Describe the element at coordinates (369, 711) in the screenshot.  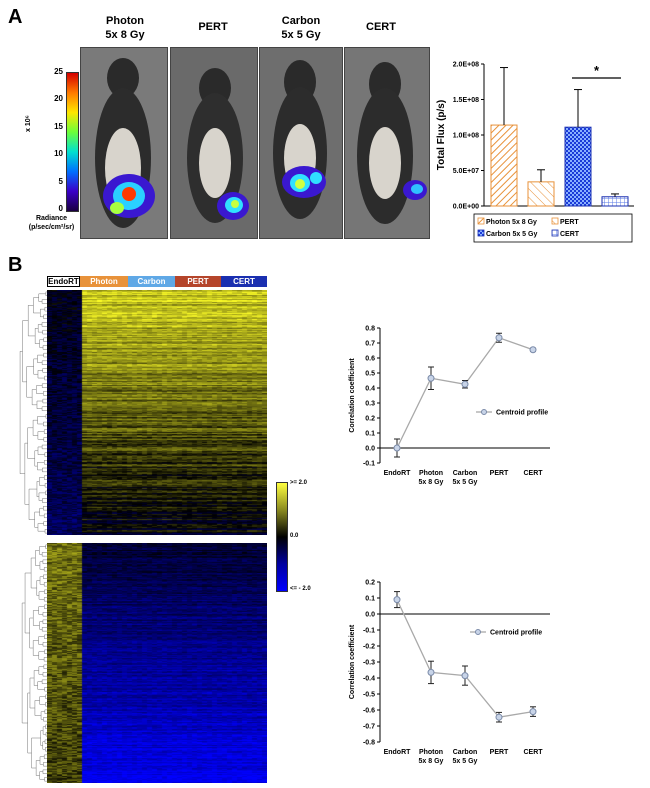
I see `y-tick-label: -0.6` at that location.